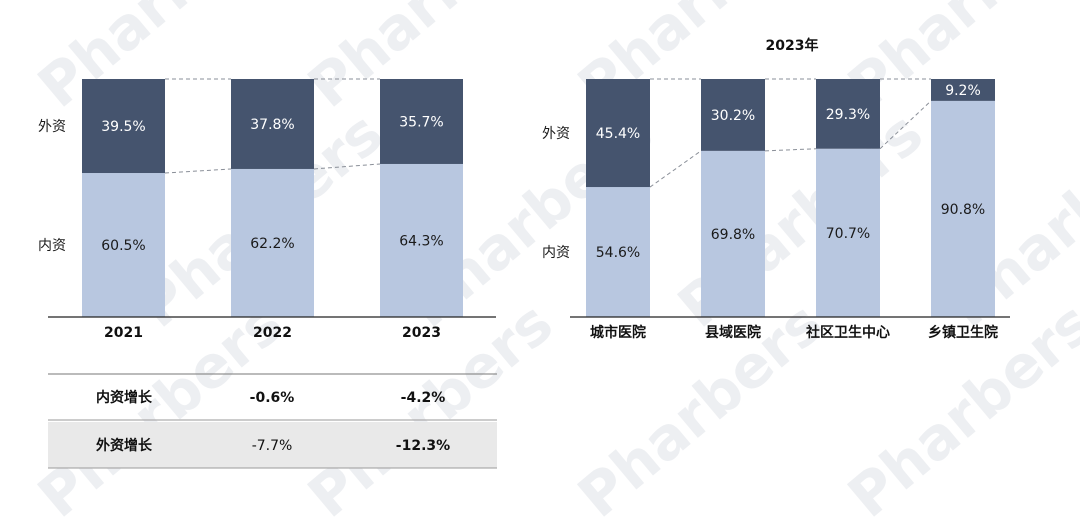 This screenshot has width=1080, height=522. I want to click on bar-outer-城市医院, so click(618, 133).